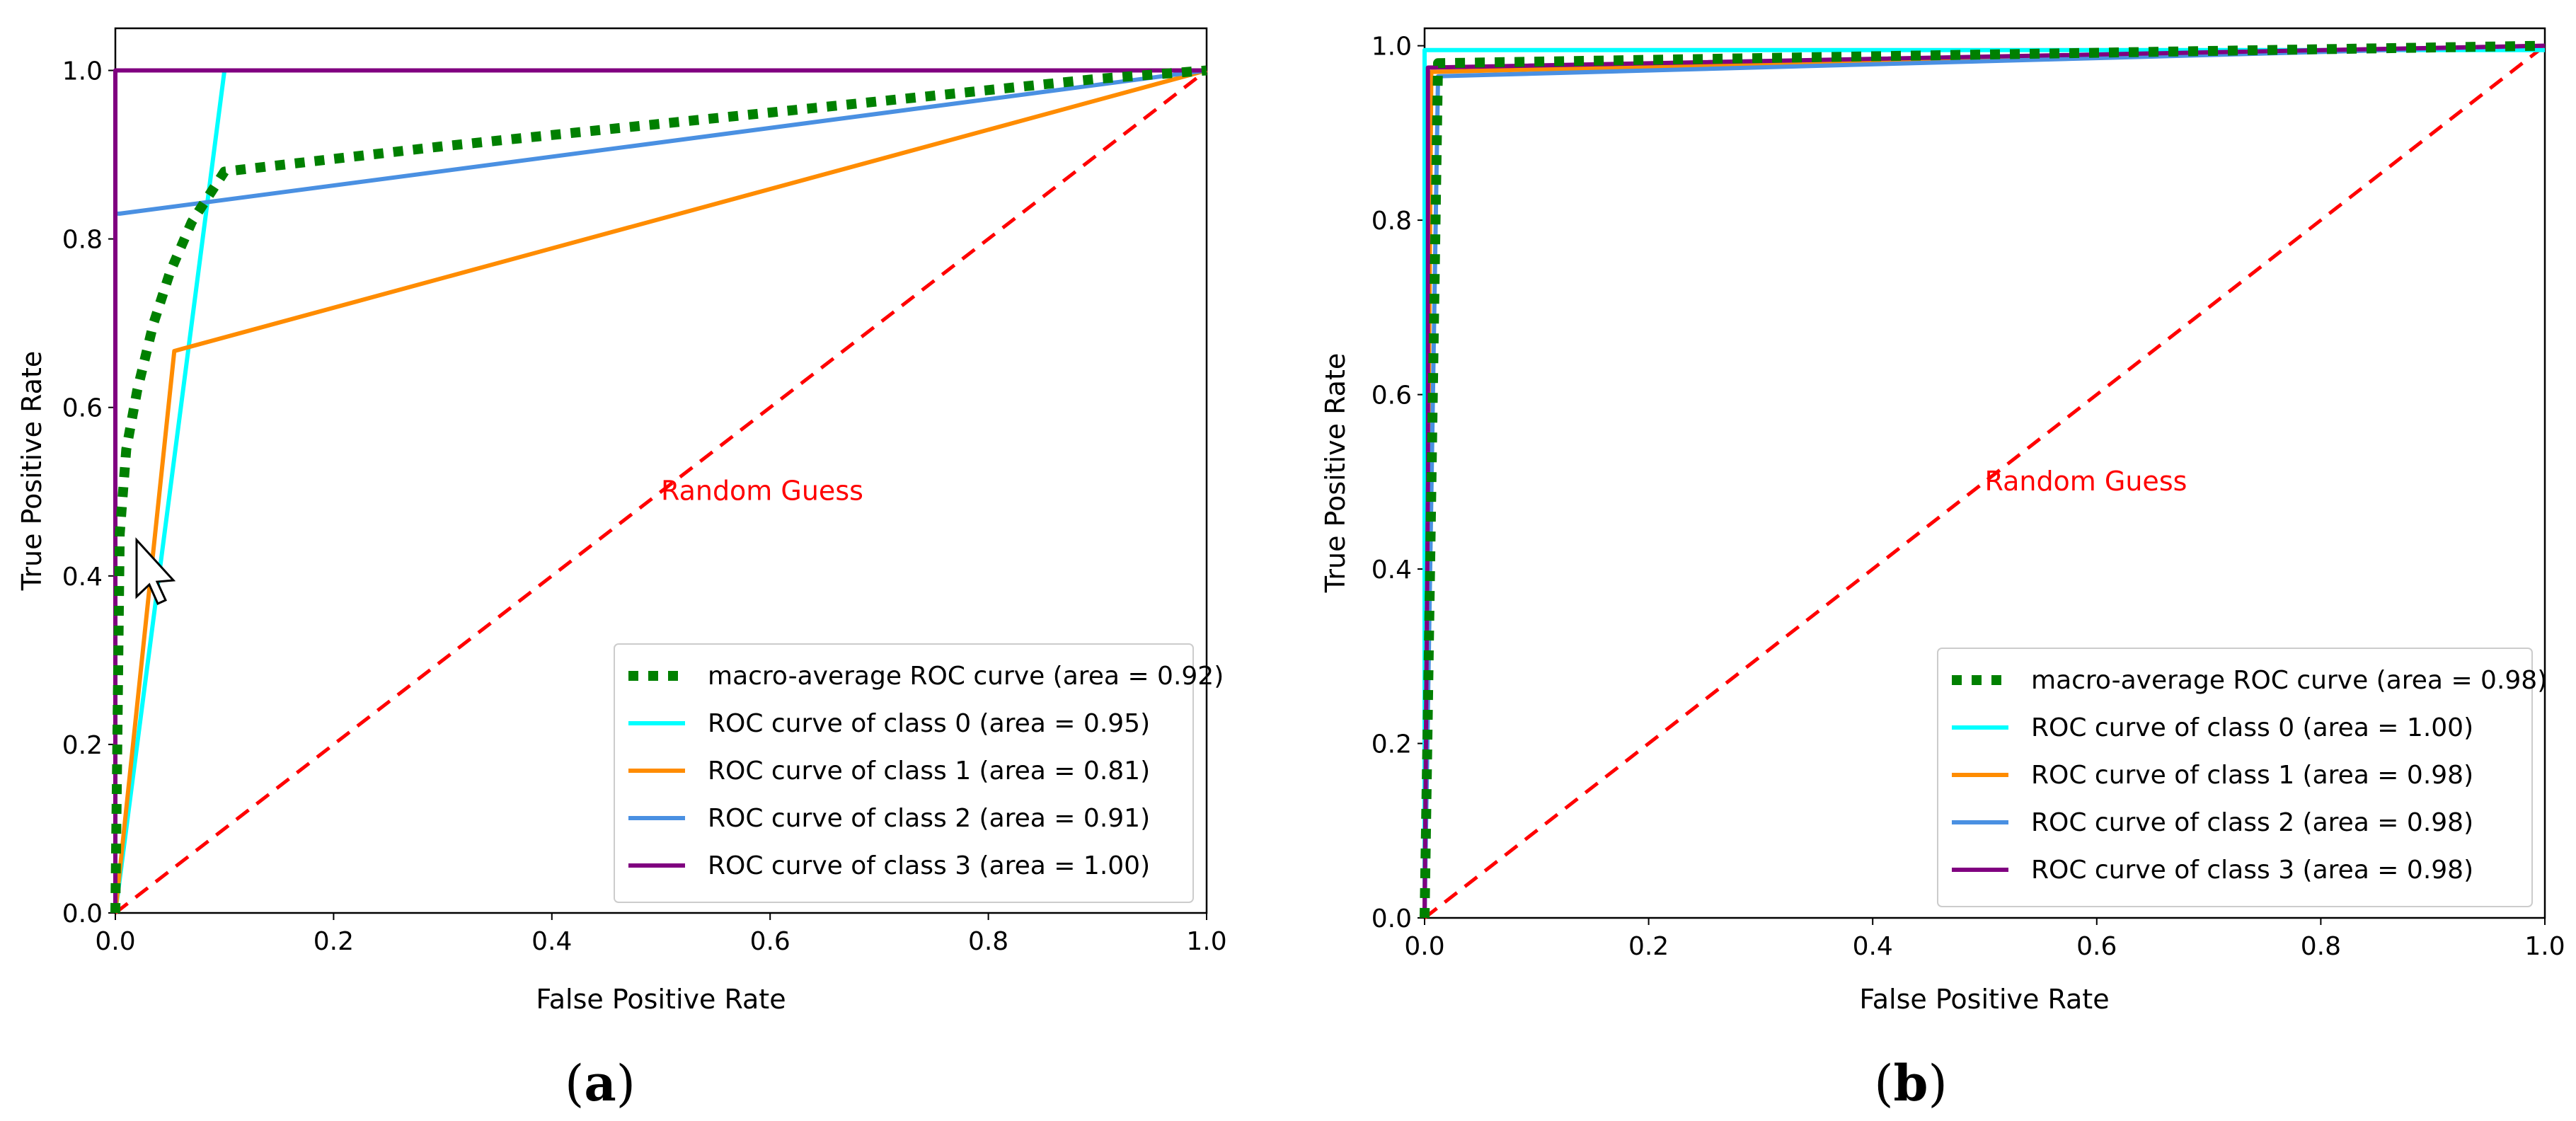 The height and width of the screenshot is (1121, 2576). Describe the element at coordinates (115, 941) in the screenshot. I see `panel-a-x-tick-label: 0.0` at that location.